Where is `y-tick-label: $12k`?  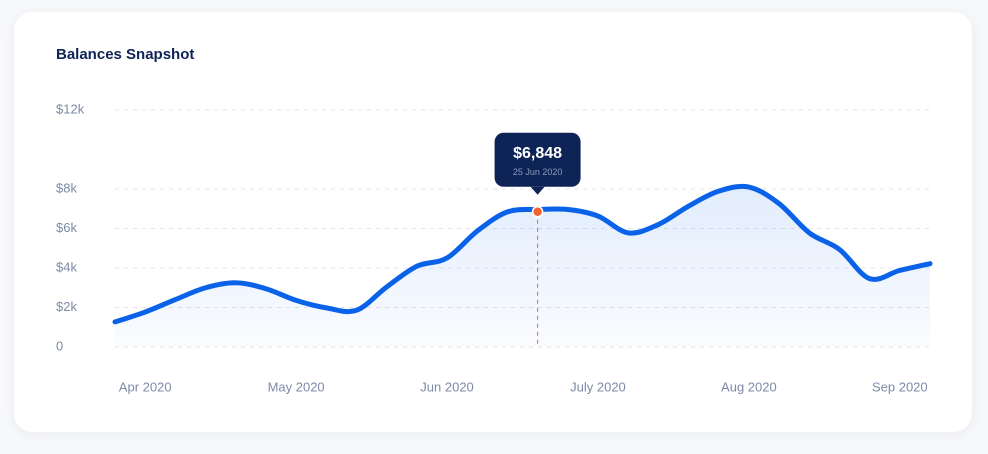
y-tick-label: $12k is located at coordinates (70, 108).